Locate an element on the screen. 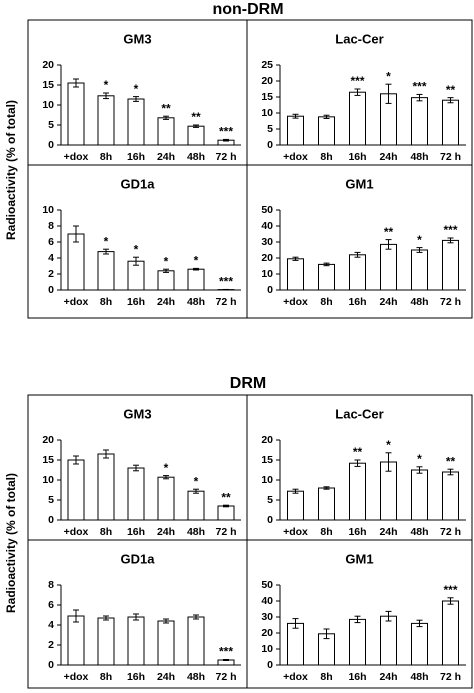 This screenshot has width=474, height=693. panel-title: Lac-Cer is located at coordinates (359, 38).